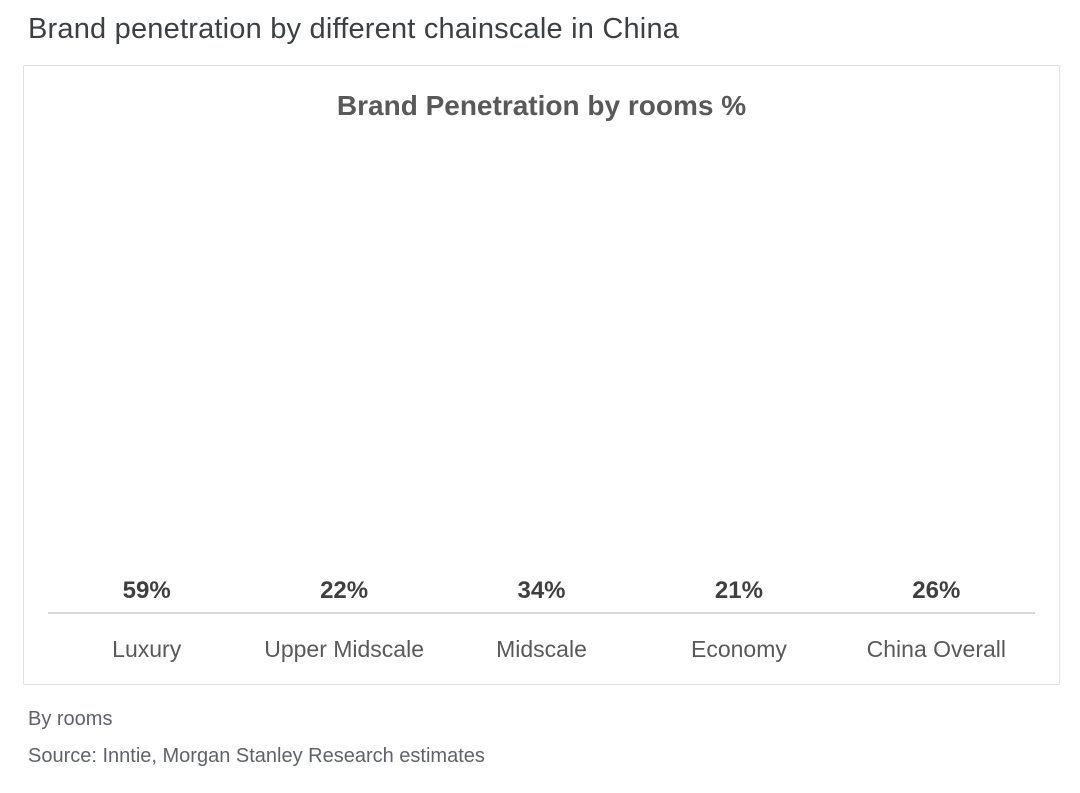 The height and width of the screenshot is (793, 1080). I want to click on footer-byline: By rooms, so click(70, 719).